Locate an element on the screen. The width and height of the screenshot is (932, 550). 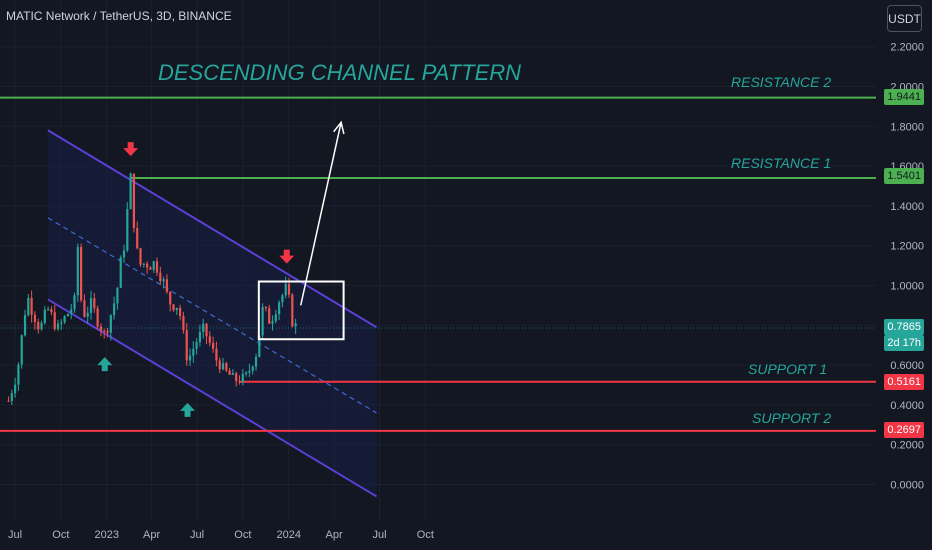
channel-mid-line is located at coordinates (212, 315).